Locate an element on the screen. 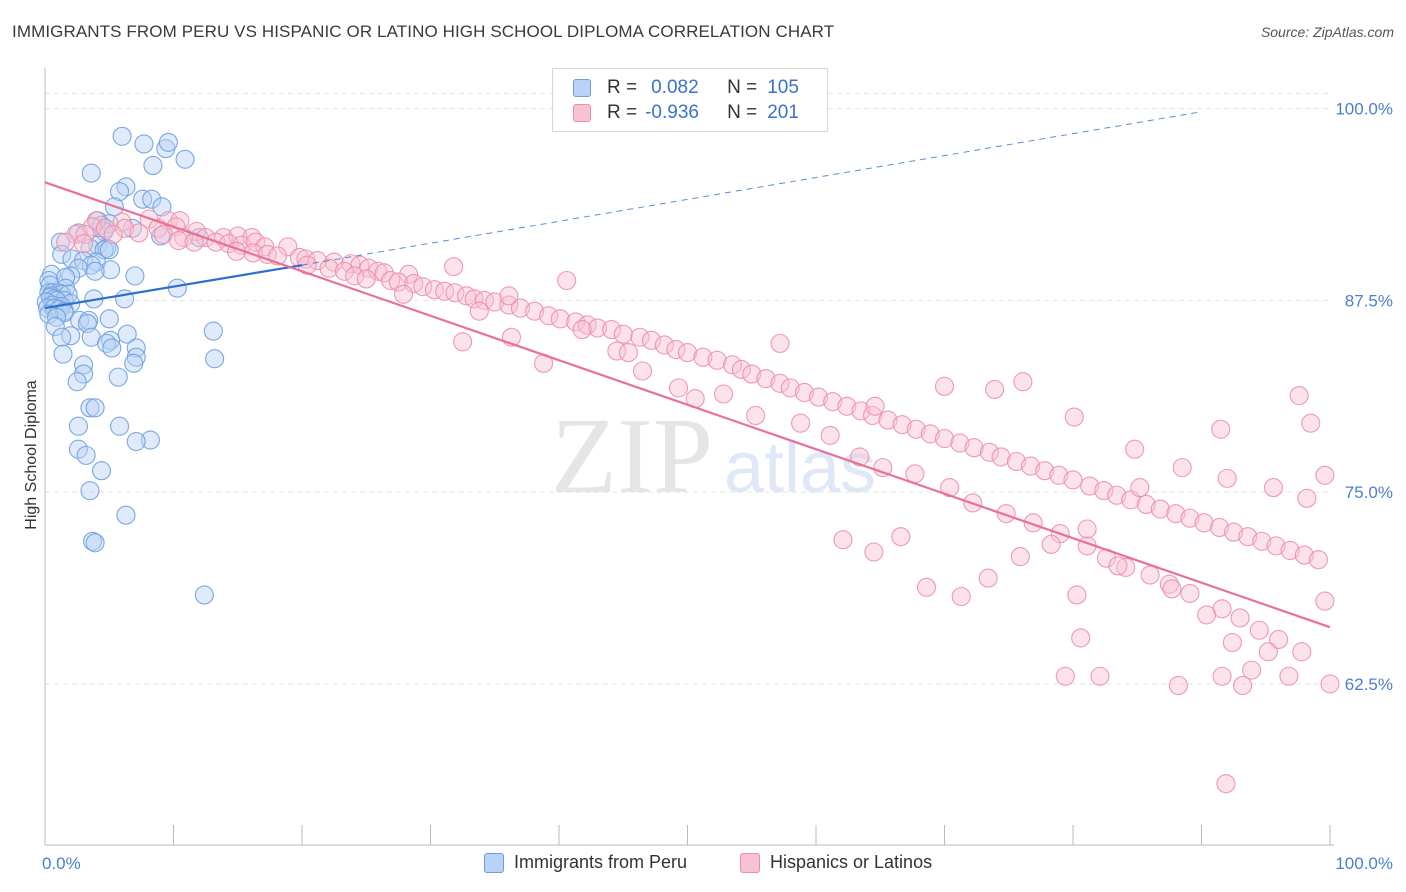 This screenshot has width=1406, height=892. watermark-atlas: atlas is located at coordinates (800, 468).